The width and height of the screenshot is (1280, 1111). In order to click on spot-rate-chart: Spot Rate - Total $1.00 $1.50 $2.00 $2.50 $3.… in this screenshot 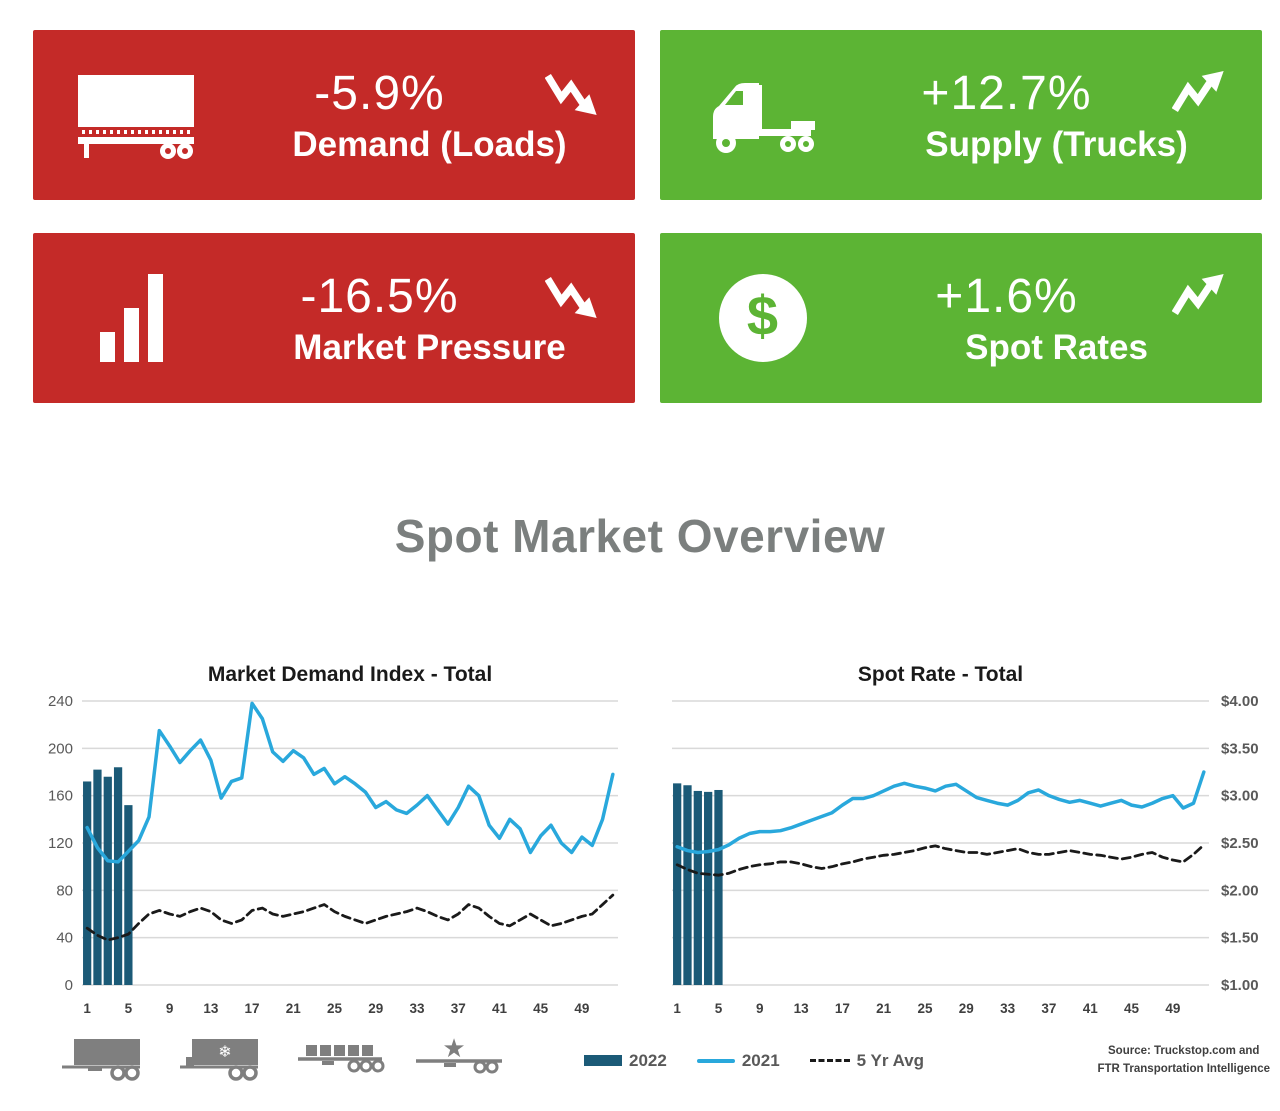, I will do `click(965, 839)`.